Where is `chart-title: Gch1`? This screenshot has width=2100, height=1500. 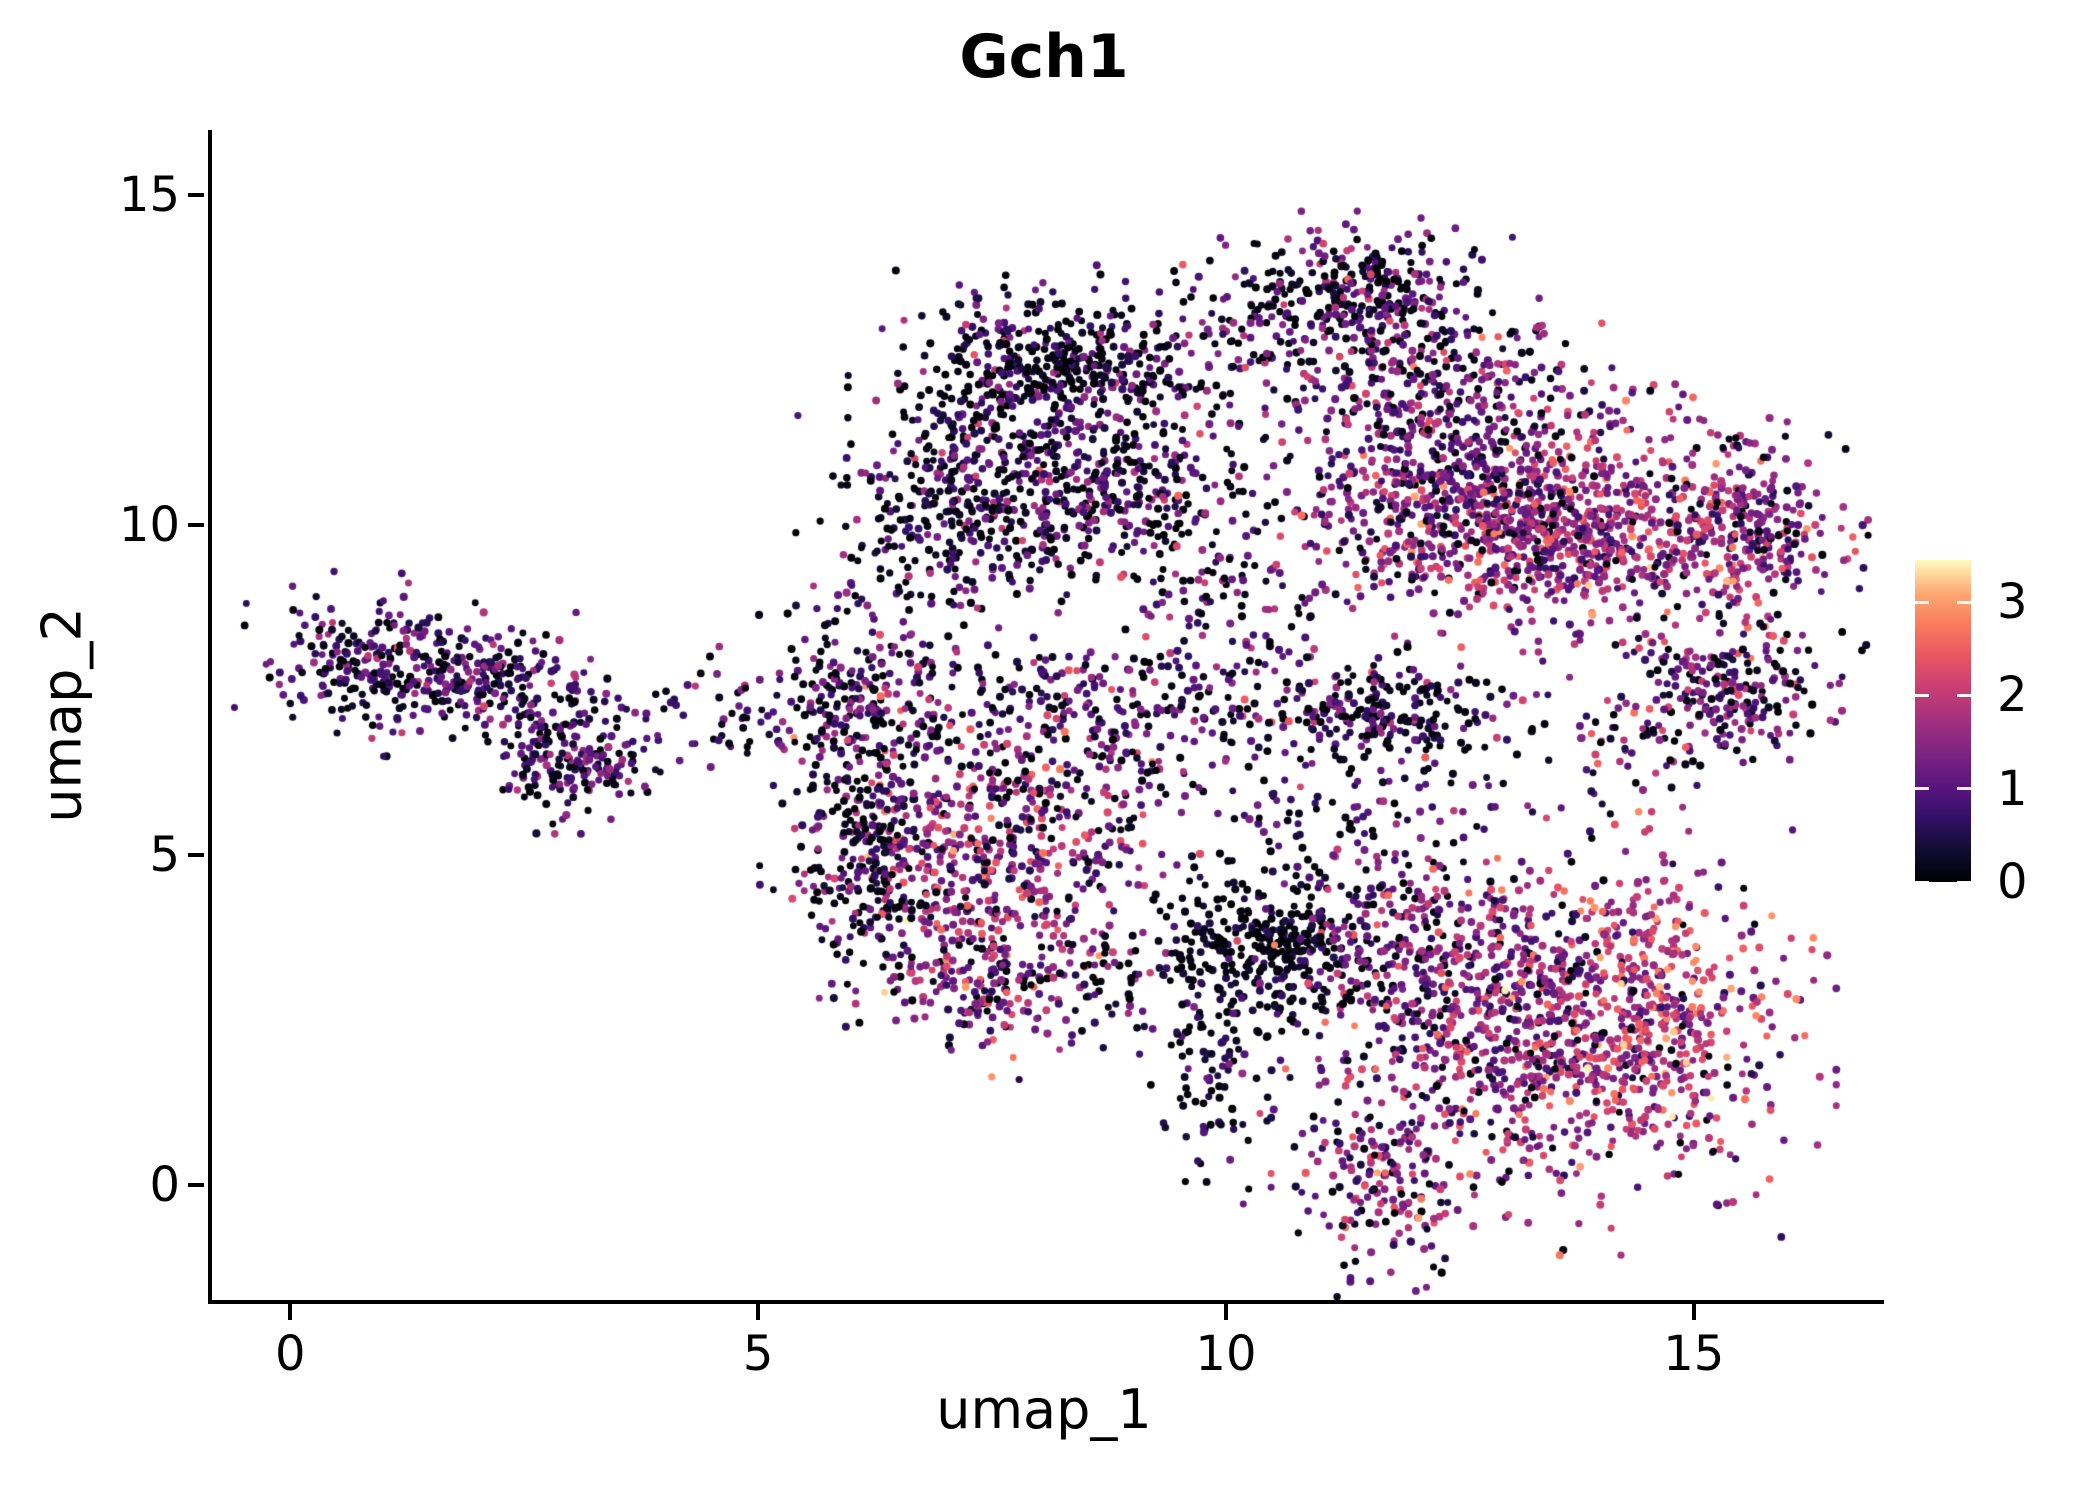
chart-title: Gch1 is located at coordinates (1044, 57).